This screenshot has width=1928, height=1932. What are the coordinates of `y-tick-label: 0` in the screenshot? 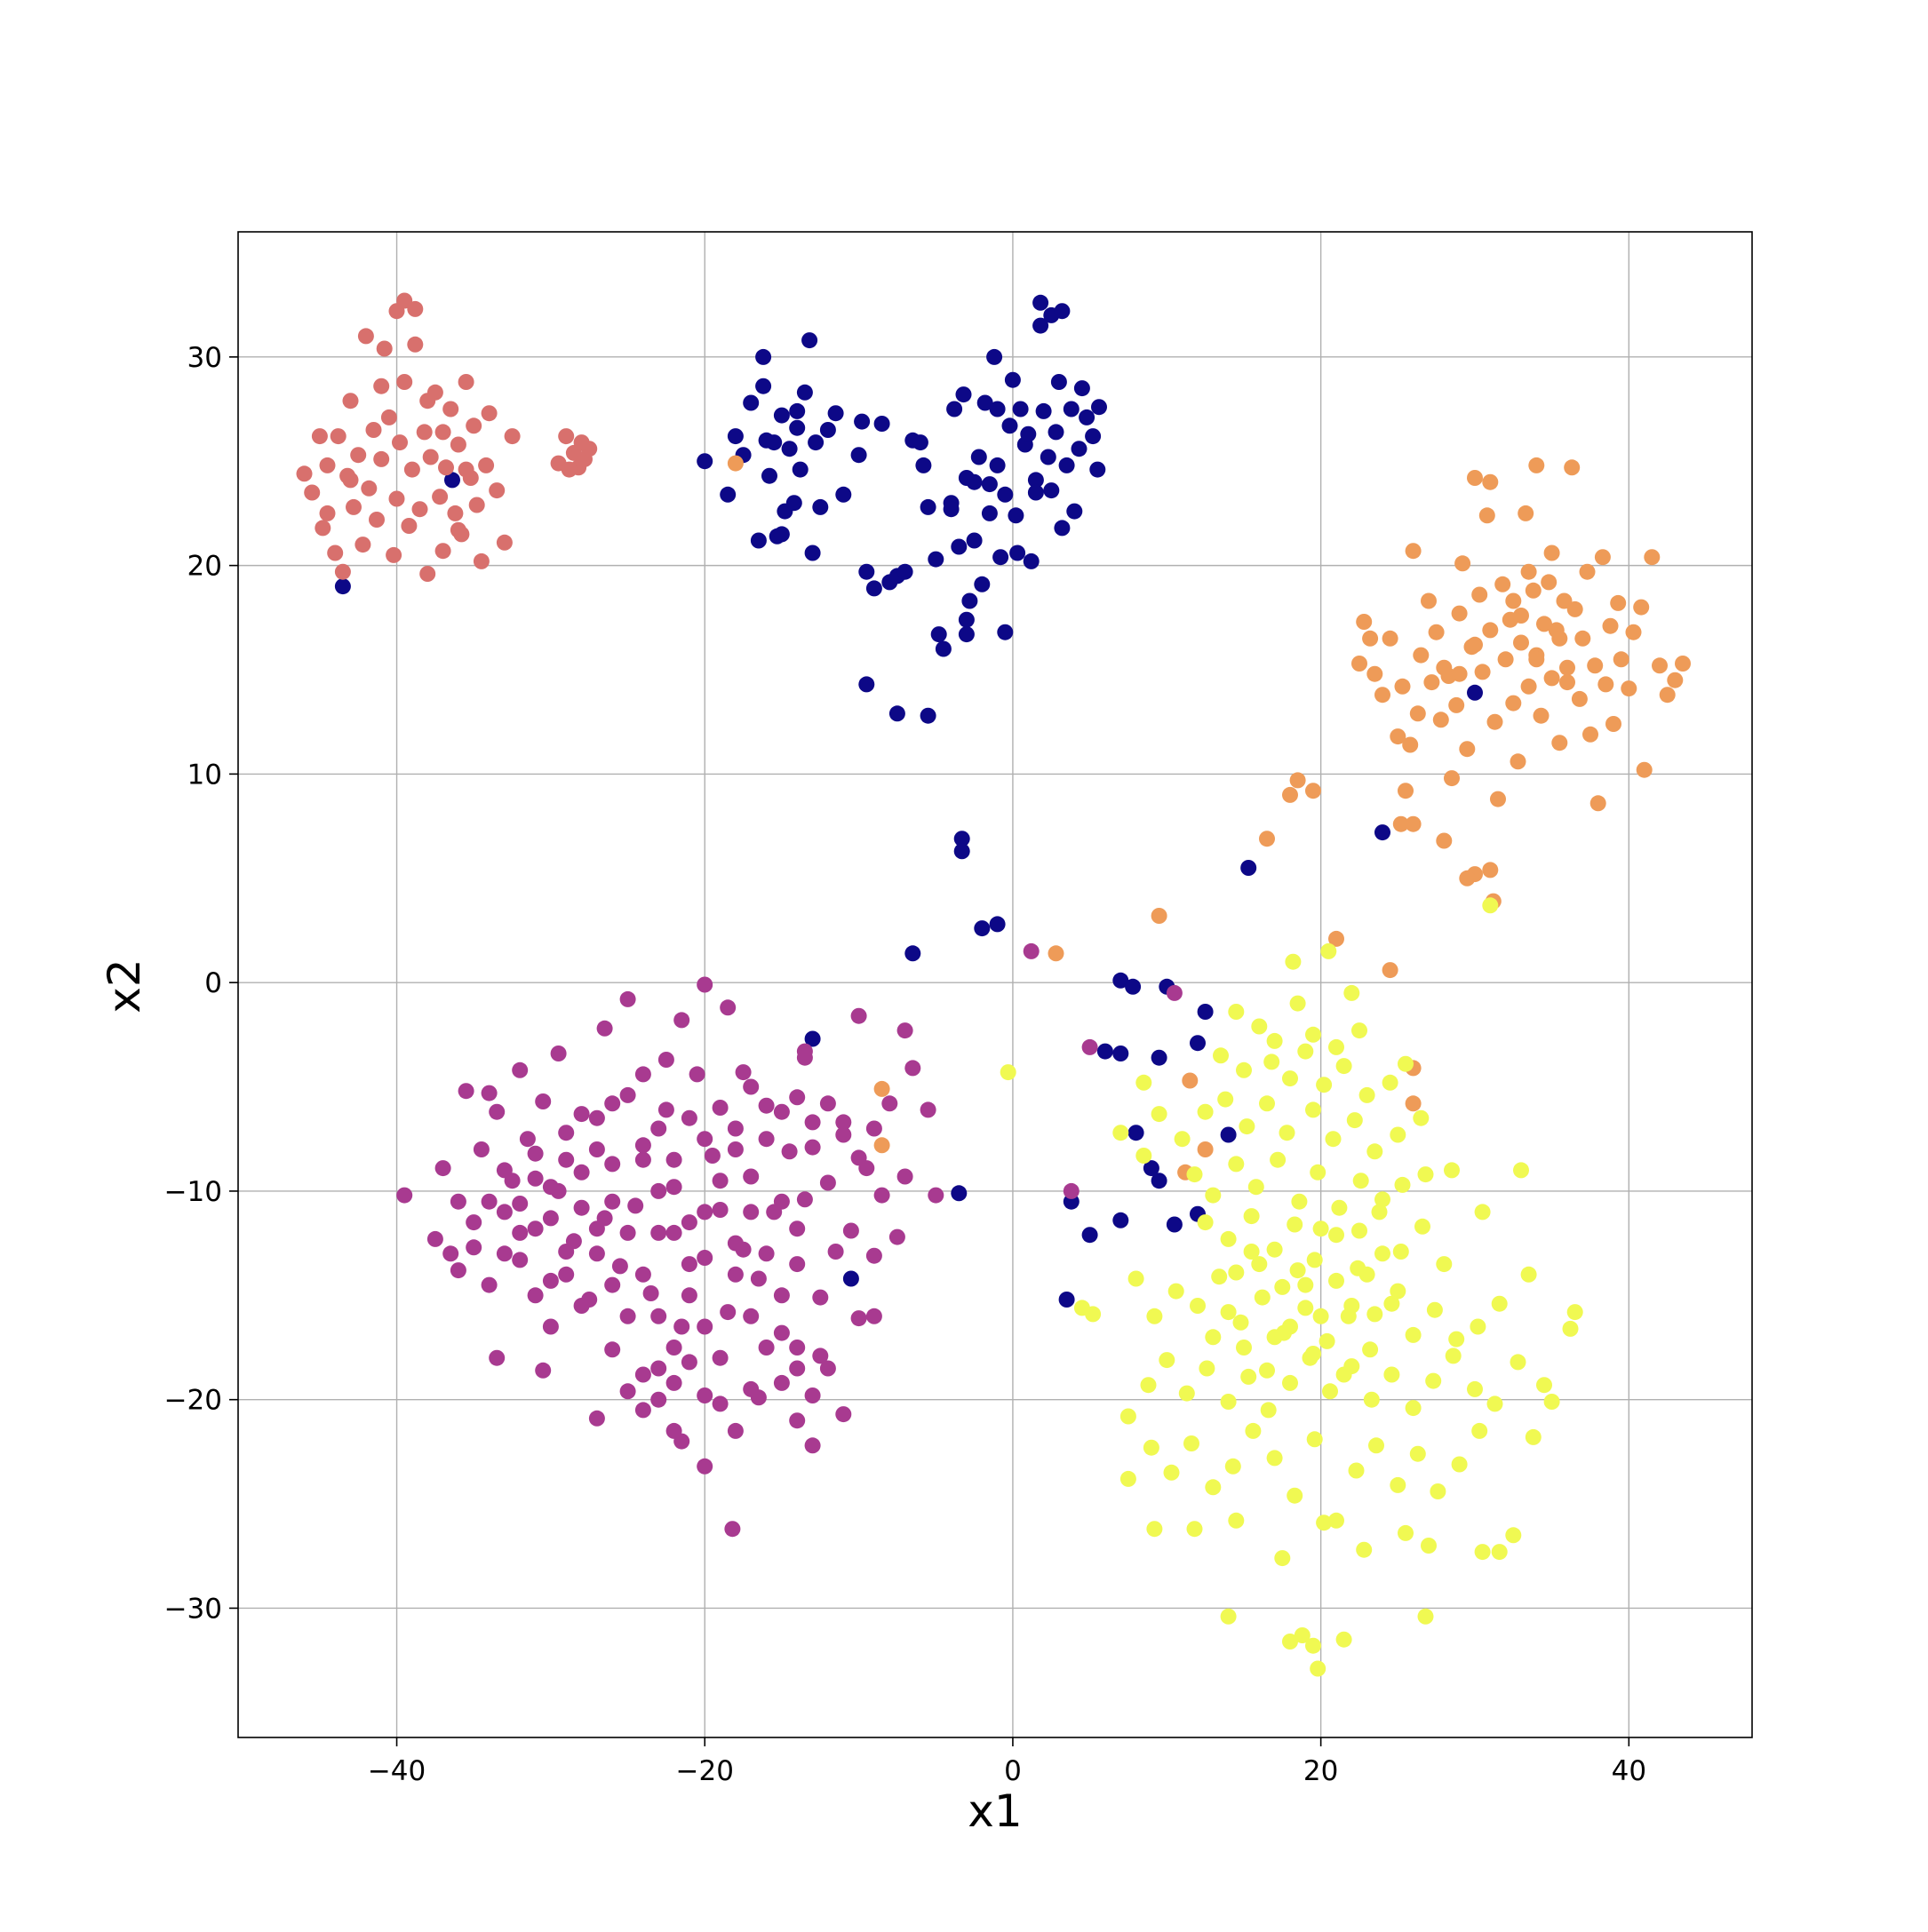 It's located at (213, 983).